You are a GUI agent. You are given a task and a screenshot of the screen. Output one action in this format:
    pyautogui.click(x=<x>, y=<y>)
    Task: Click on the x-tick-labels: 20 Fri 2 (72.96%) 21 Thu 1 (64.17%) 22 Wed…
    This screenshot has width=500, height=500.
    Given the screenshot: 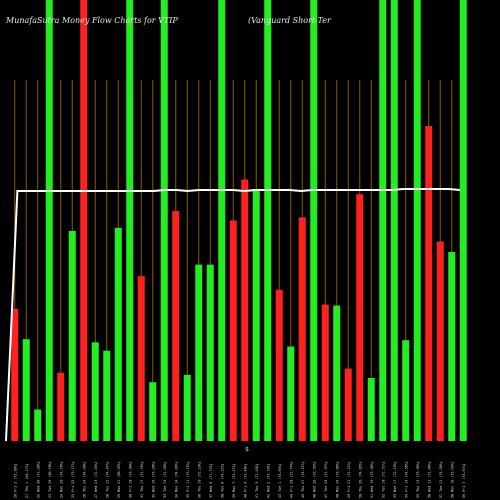 What is the action you would take?
    pyautogui.click(x=239, y=479)
    